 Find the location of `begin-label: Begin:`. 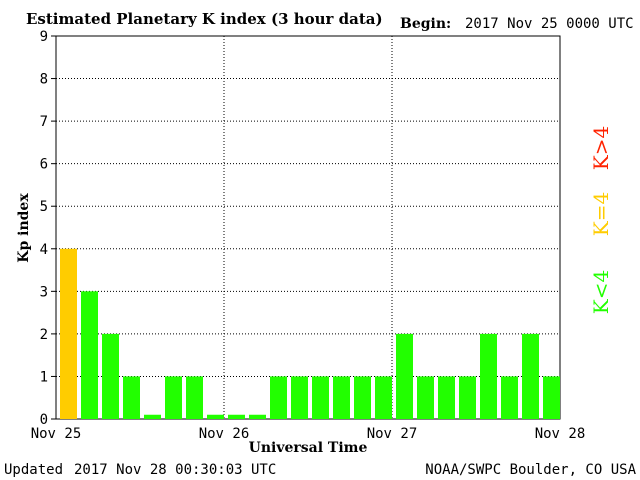

begin-label: Begin: is located at coordinates (425, 24).